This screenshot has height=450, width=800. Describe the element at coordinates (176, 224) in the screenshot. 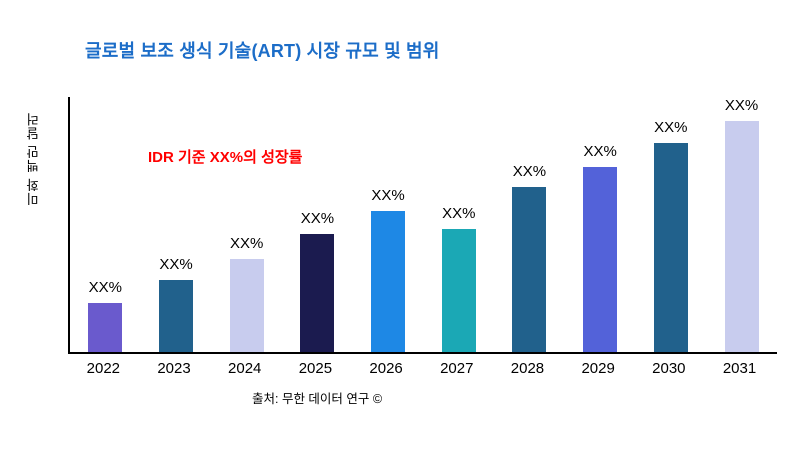

I see `bar-column-2023: XX%` at that location.